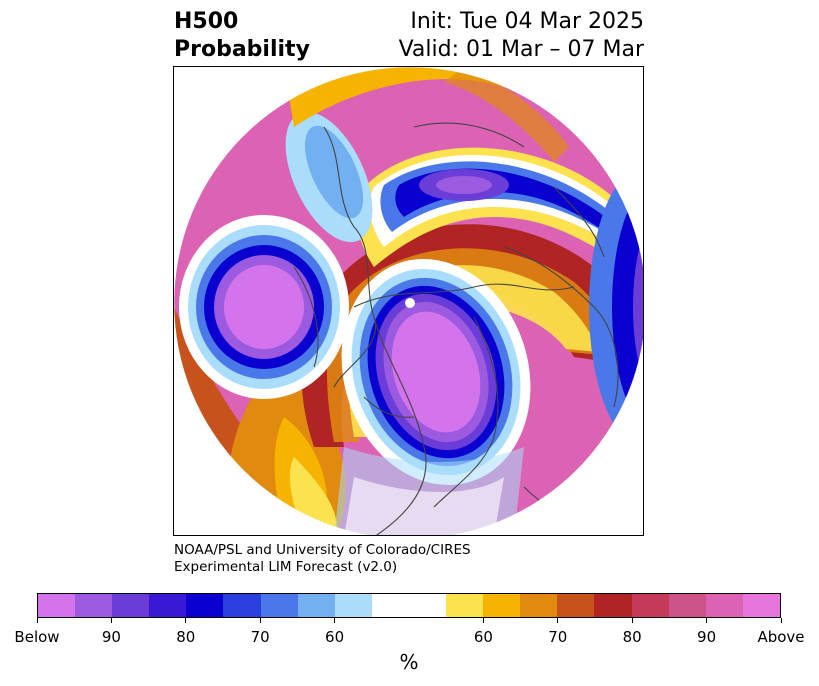 The height and width of the screenshot is (686, 819). I want to click on title-variable: H500, so click(206, 21).